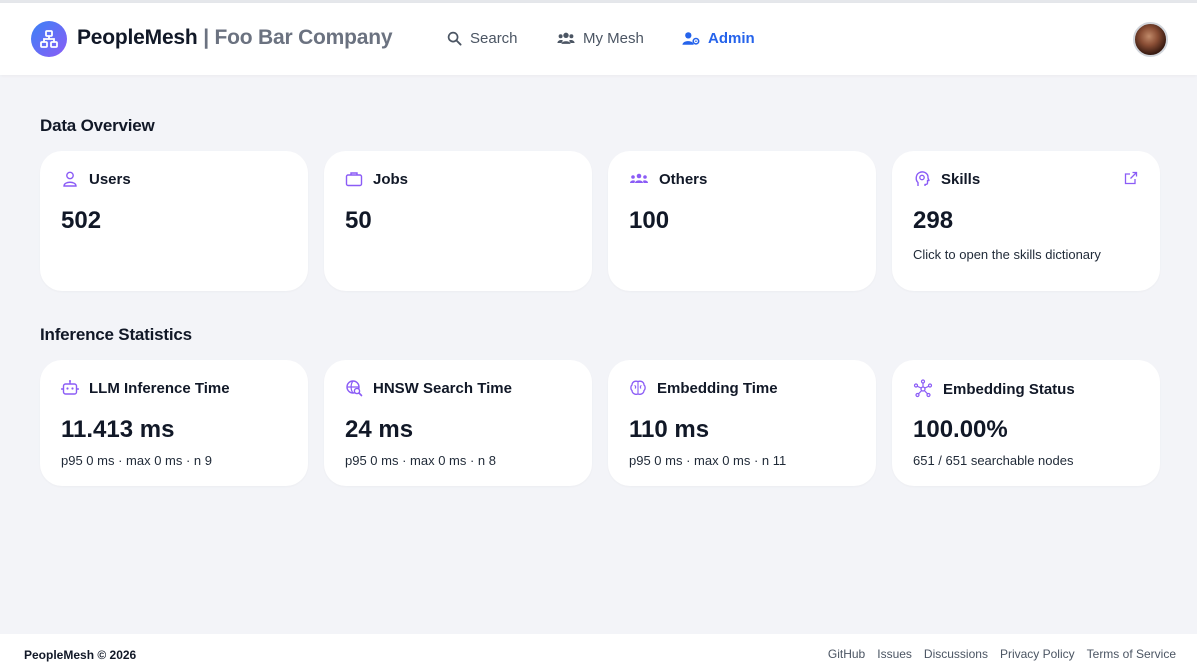  I want to click on embedding-status-title: Embedding Status, so click(1009, 389).